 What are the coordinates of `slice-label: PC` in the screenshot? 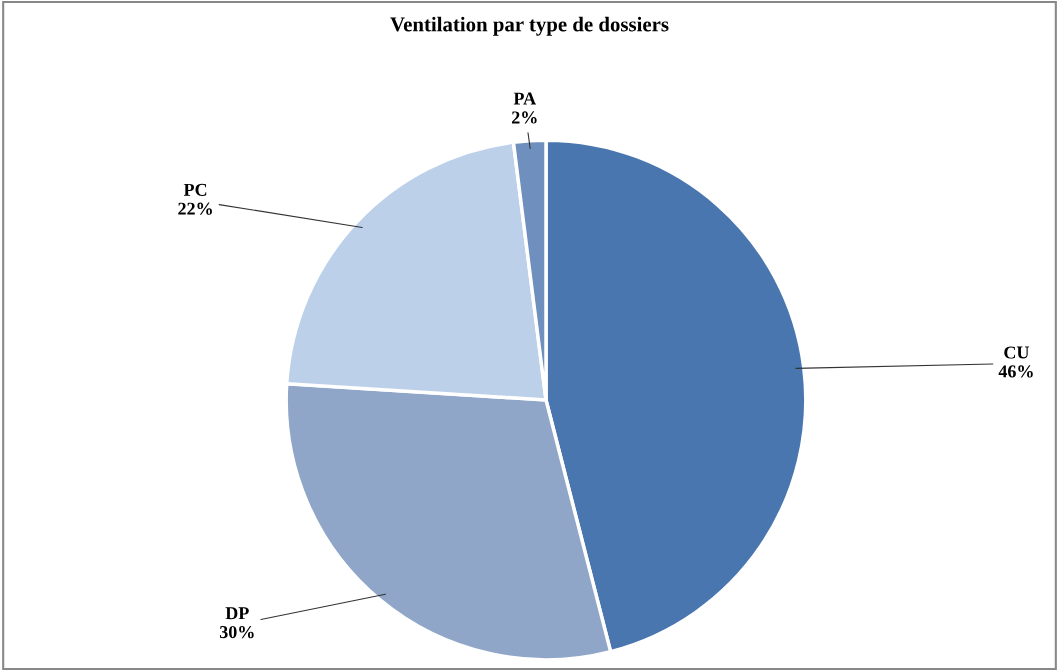 It's located at (195, 189).